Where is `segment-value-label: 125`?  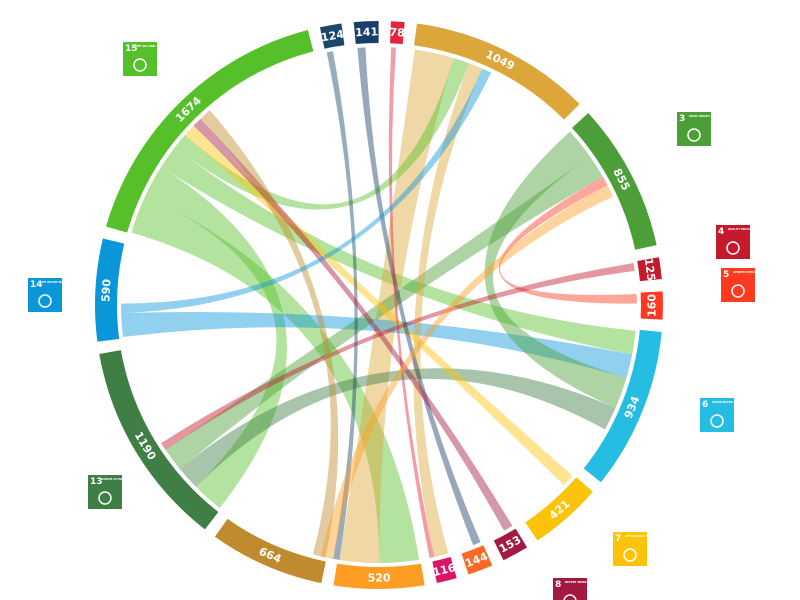 segment-value-label: 125 is located at coordinates (650, 269).